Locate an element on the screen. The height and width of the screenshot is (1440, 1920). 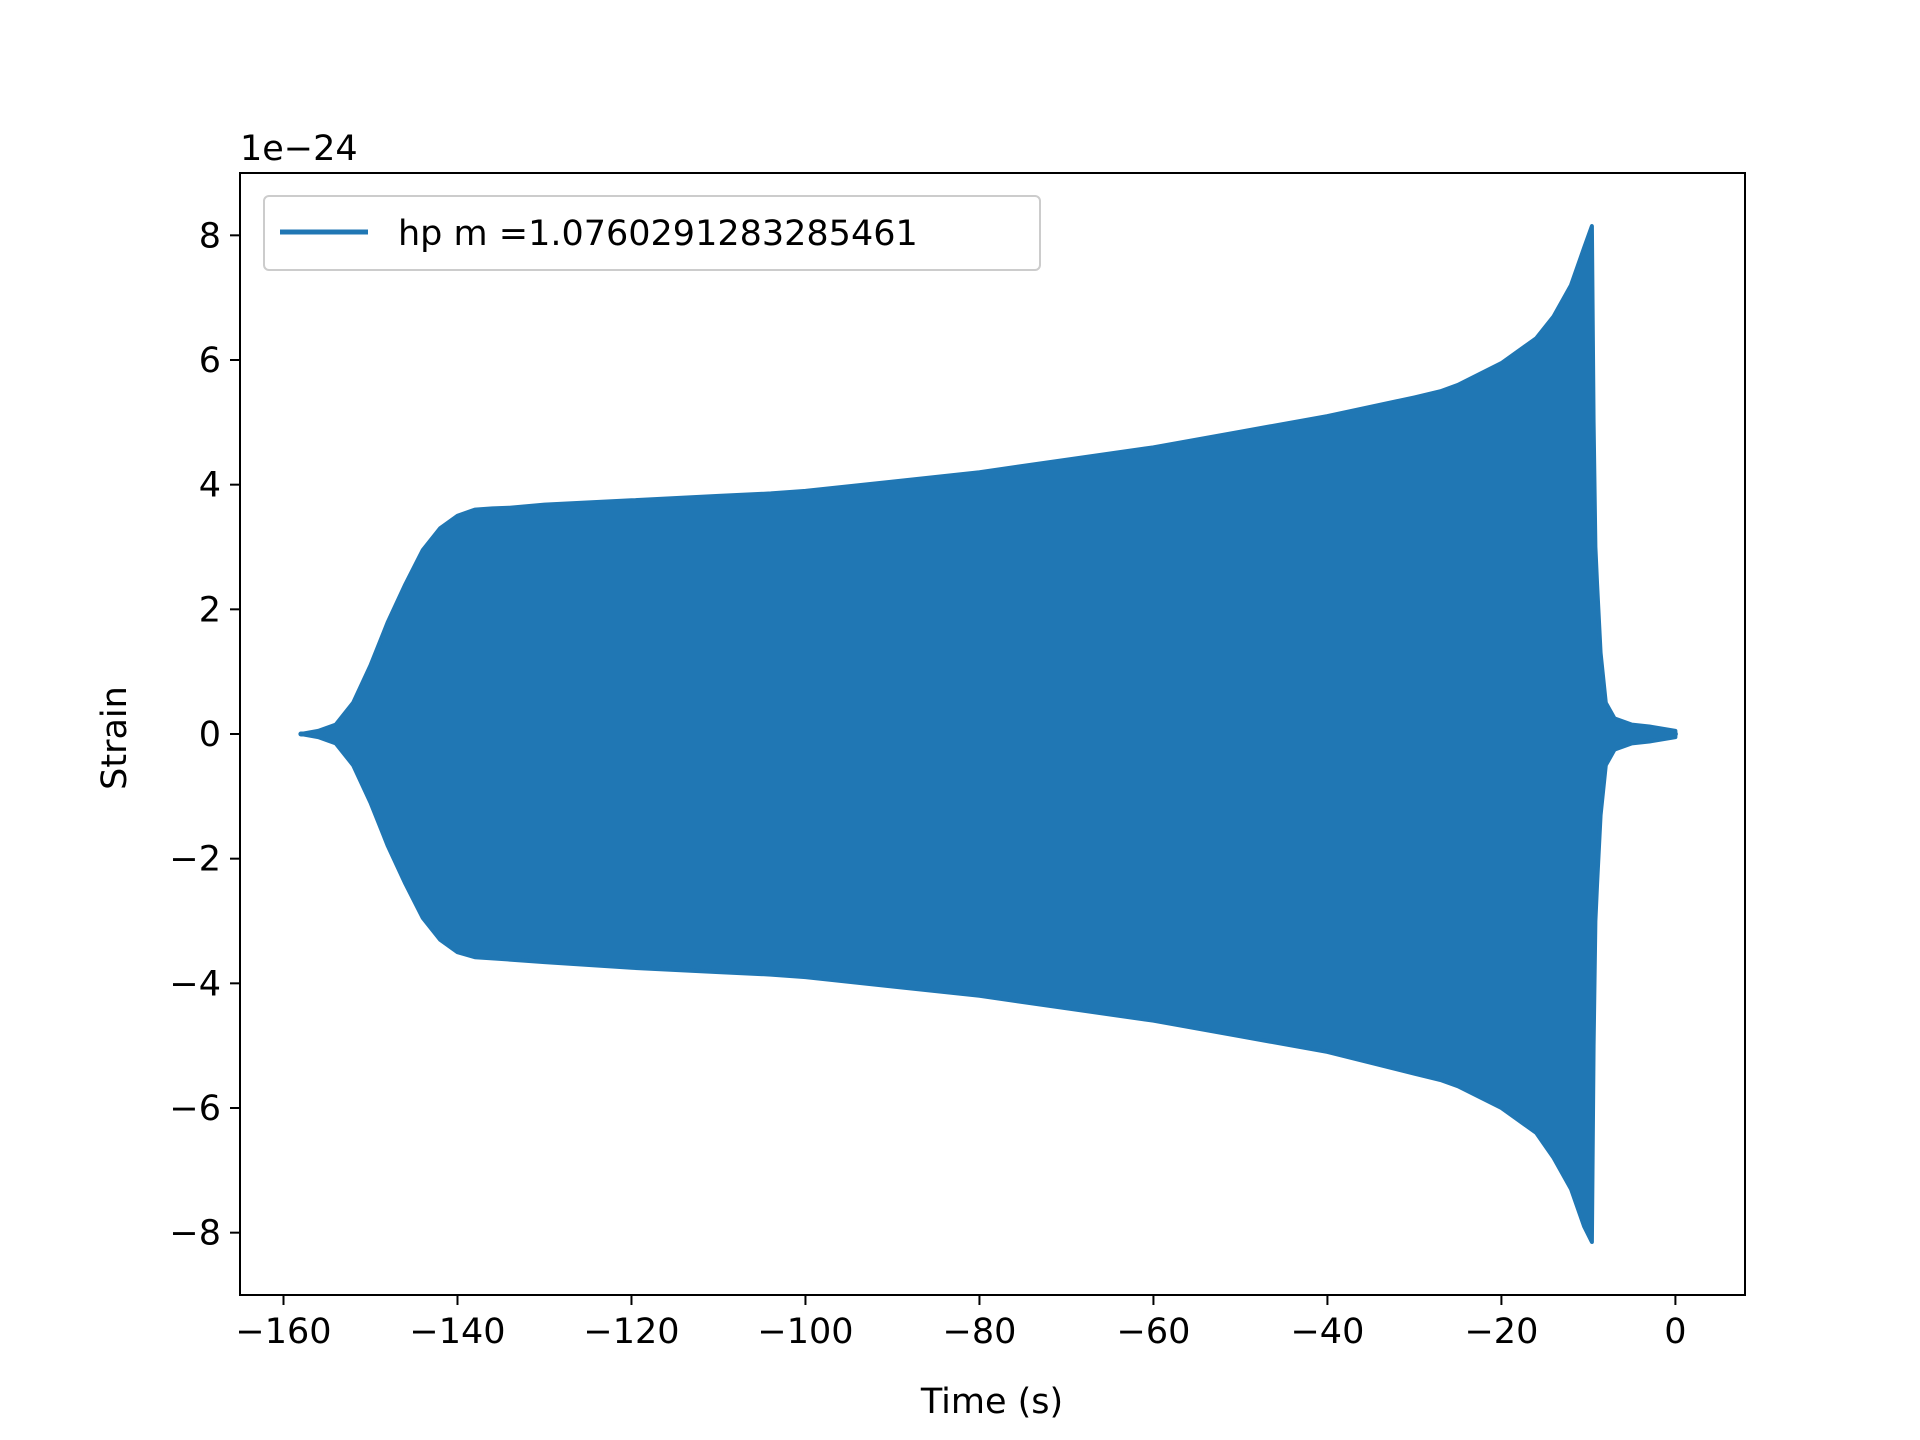
legend: hp m =1.0760291283285461 is located at coordinates (652, 233).